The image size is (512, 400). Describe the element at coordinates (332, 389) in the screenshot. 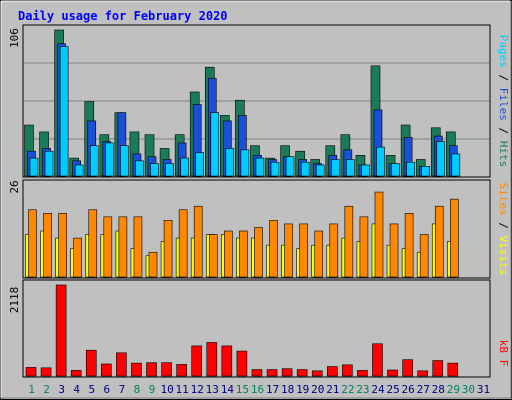

I see `day-label-21: 21` at that location.